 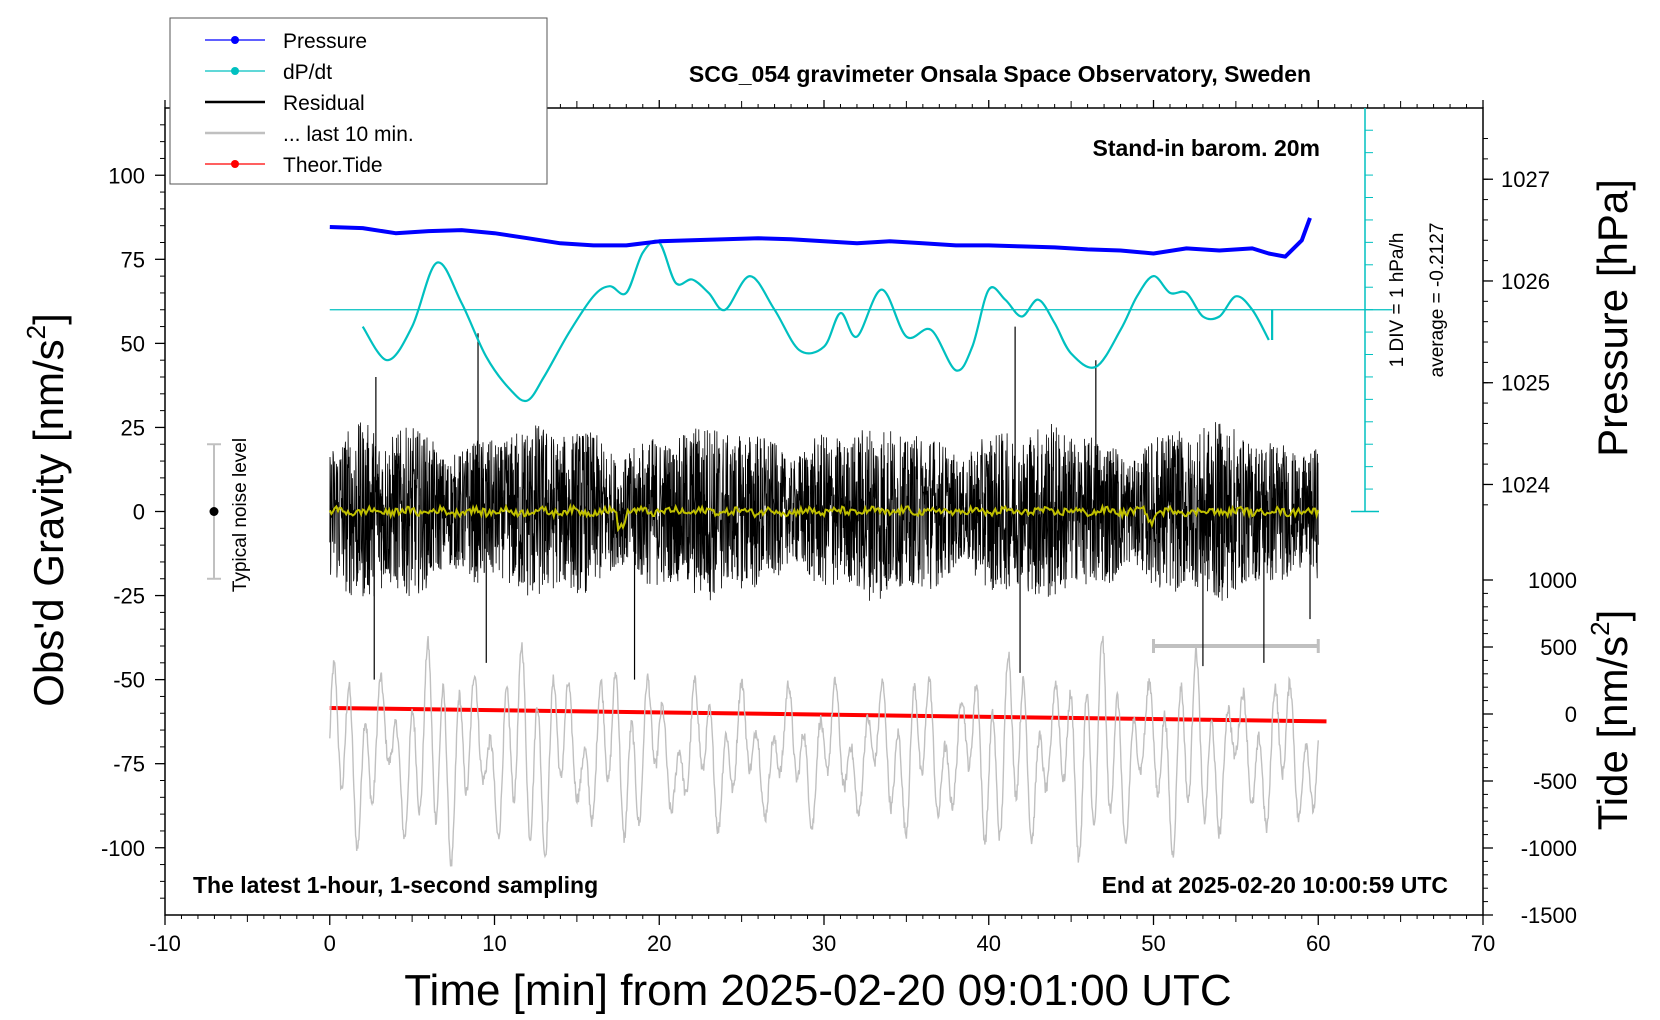 I want to click on gravity-axis-ticks: 100 75 50 25 0 -25 -50 -75 -100, so click(x=133, y=511).